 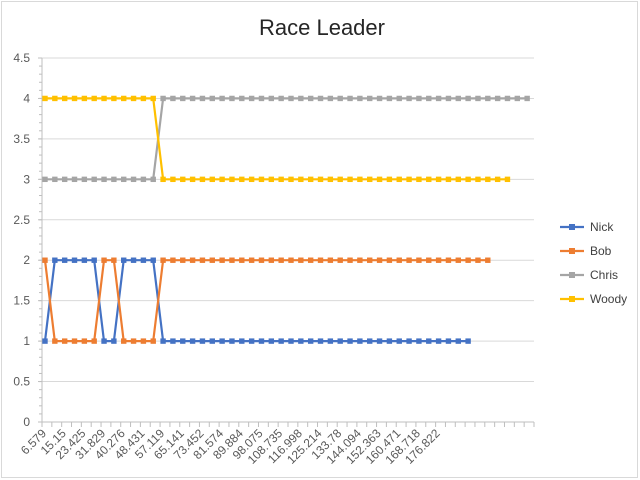 I want to click on chart-title: Race Leader, so click(x=322, y=27).